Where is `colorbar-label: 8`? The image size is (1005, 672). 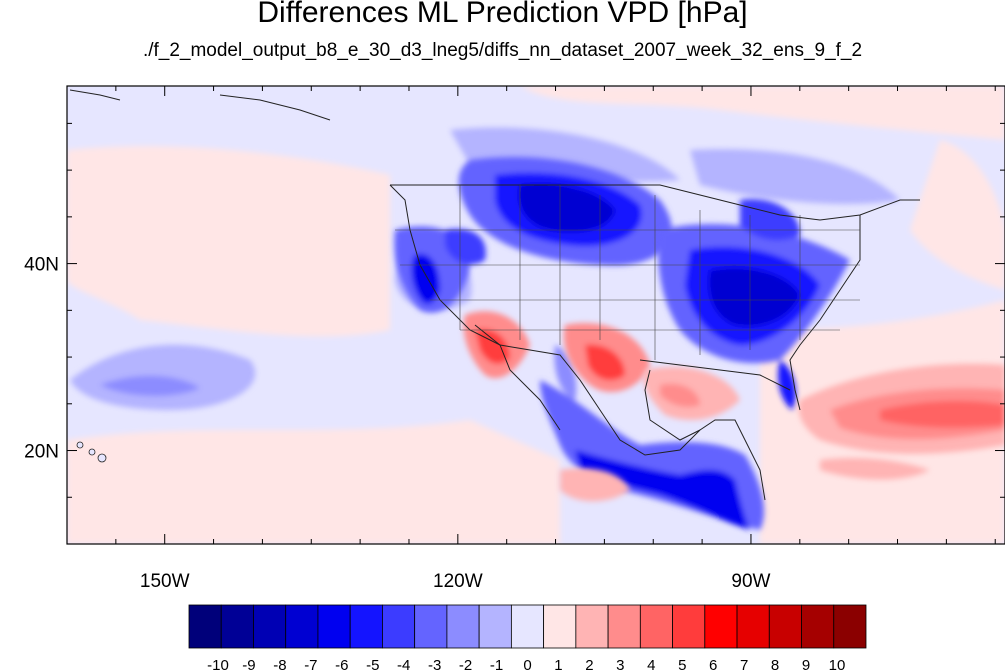 colorbar-label: 8 is located at coordinates (775, 664).